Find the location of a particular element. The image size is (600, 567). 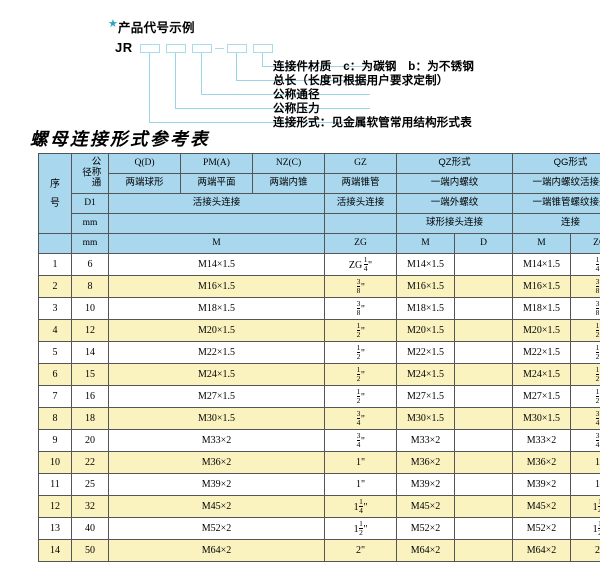

diagram-label-conntype: 连接形式：见金属软管常用结构形式表 is located at coordinates (372, 123).